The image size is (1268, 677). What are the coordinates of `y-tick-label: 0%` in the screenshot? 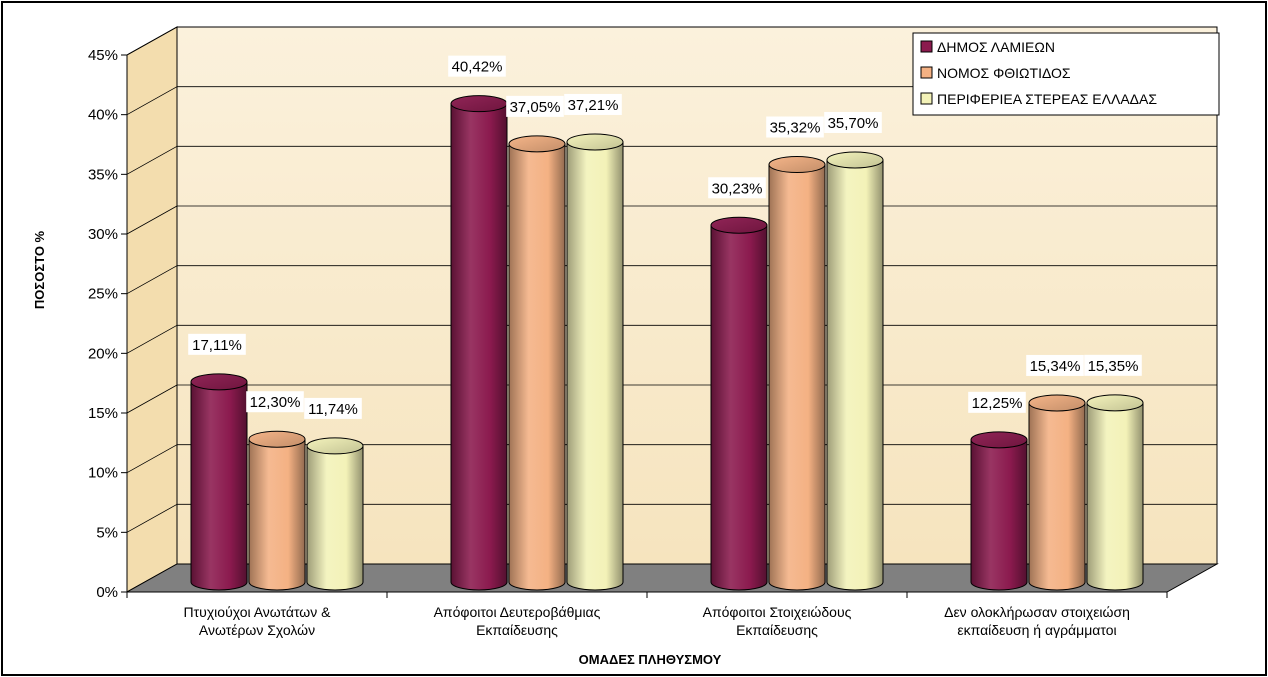 It's located at (107, 592).